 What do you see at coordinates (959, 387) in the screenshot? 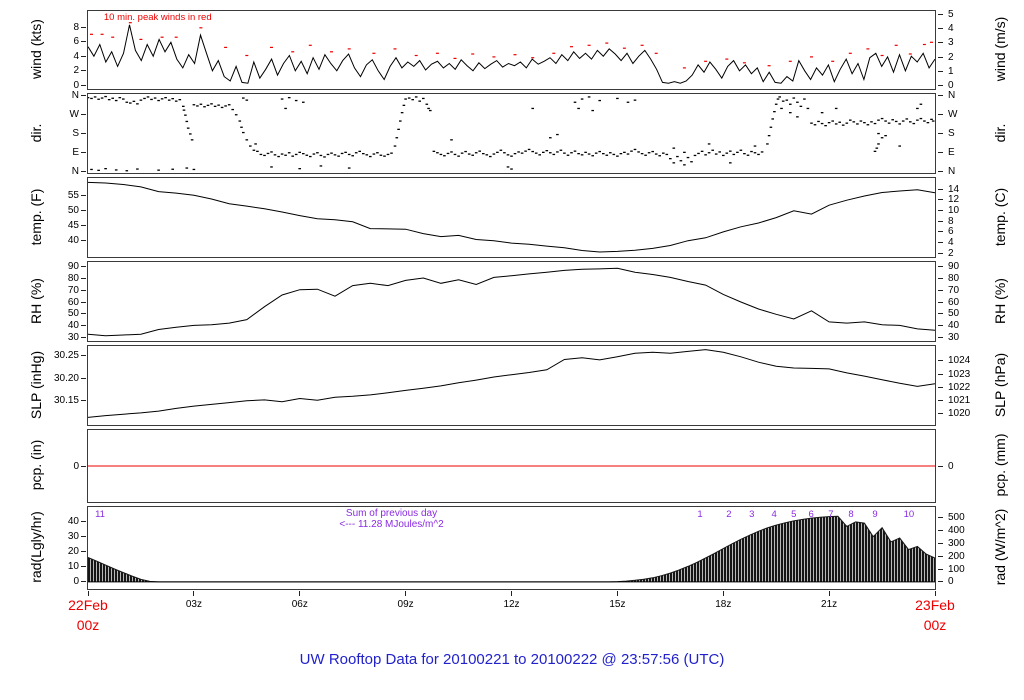
I see `y-tick-label: 1022` at bounding box center [959, 387].